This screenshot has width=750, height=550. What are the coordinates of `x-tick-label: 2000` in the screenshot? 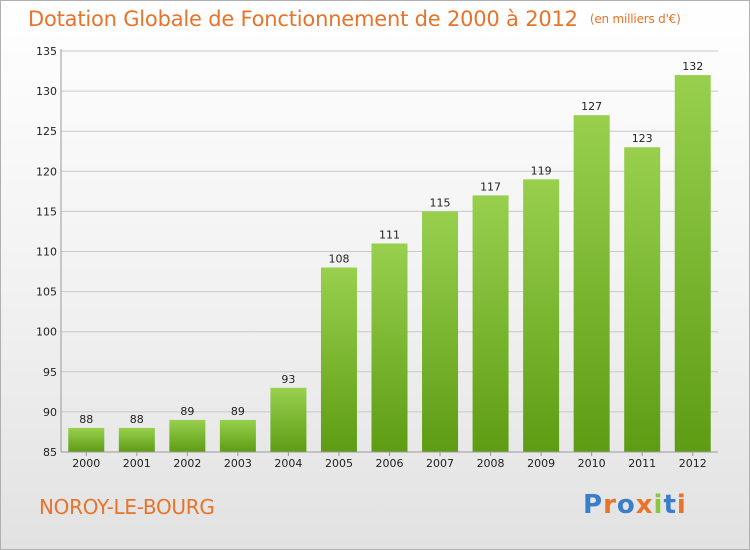 It's located at (86, 463).